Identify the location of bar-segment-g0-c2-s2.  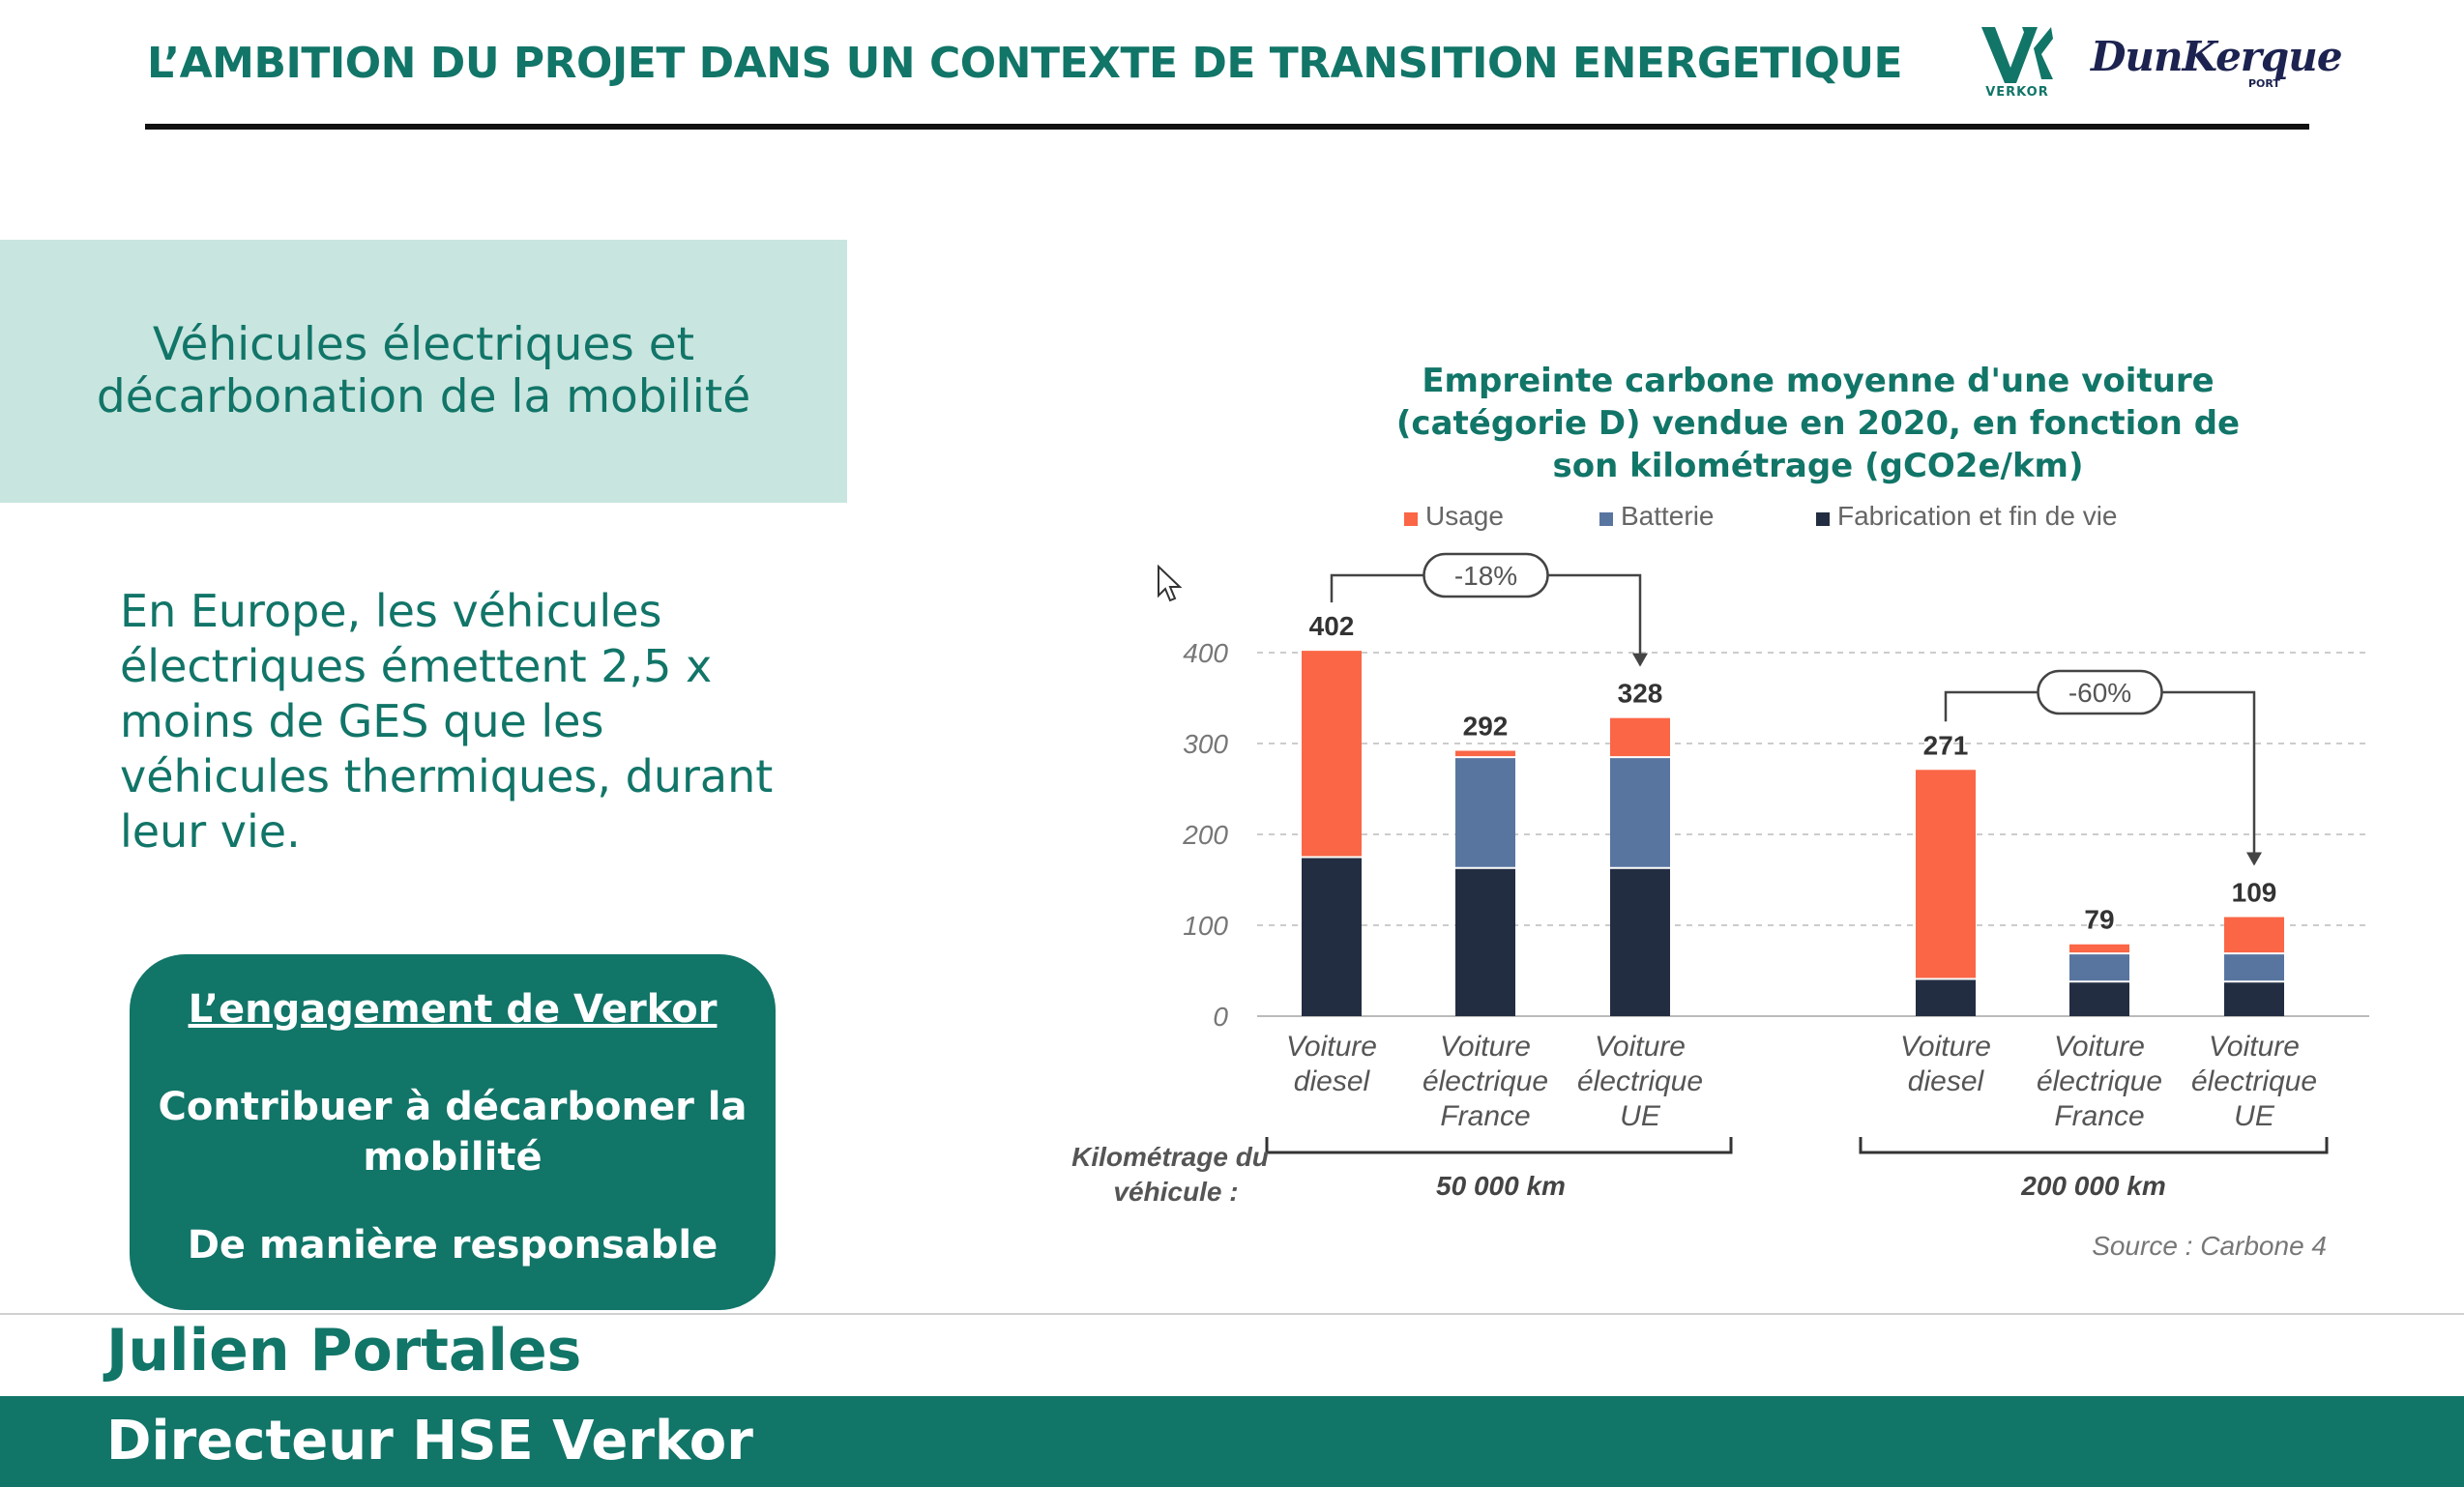
(1640, 737).